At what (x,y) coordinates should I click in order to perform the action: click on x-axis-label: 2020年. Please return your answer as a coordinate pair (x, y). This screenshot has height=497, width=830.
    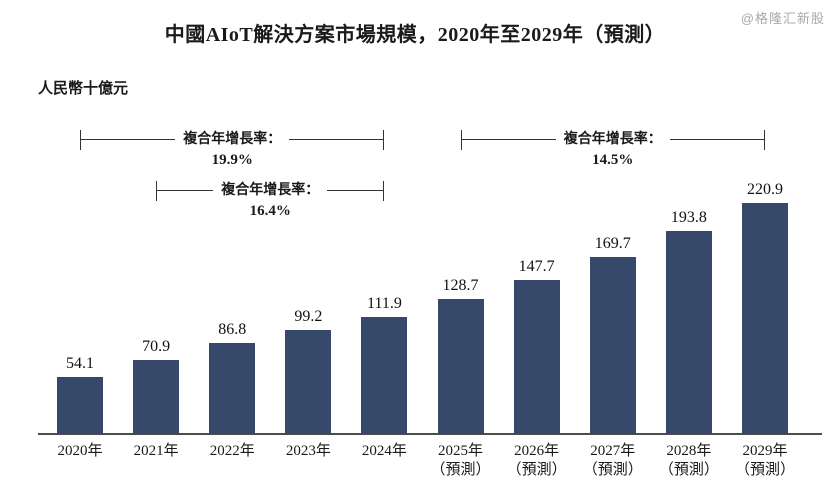
    Looking at the image, I should click on (80, 451).